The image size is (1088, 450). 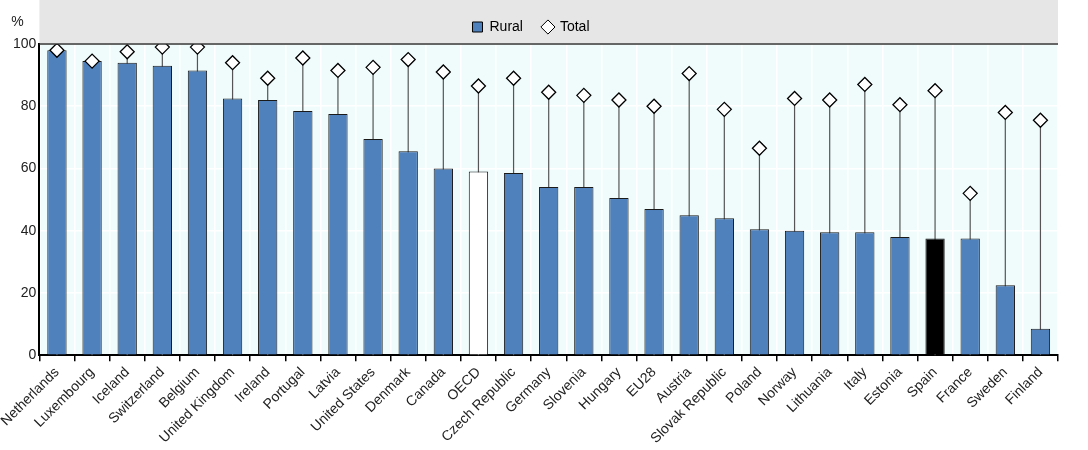 I want to click on y-tick-label: 40, so click(x=28, y=229).